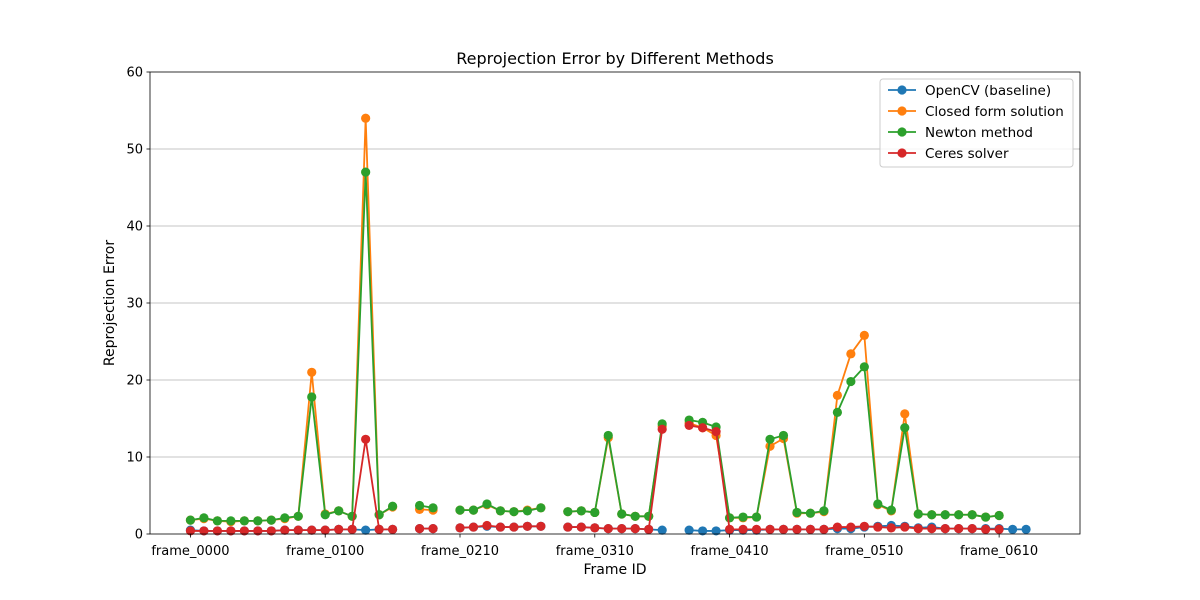 The width and height of the screenshot is (1200, 600). What do you see at coordinates (967, 154) in the screenshot?
I see `legend-label: Ceres solver` at bounding box center [967, 154].